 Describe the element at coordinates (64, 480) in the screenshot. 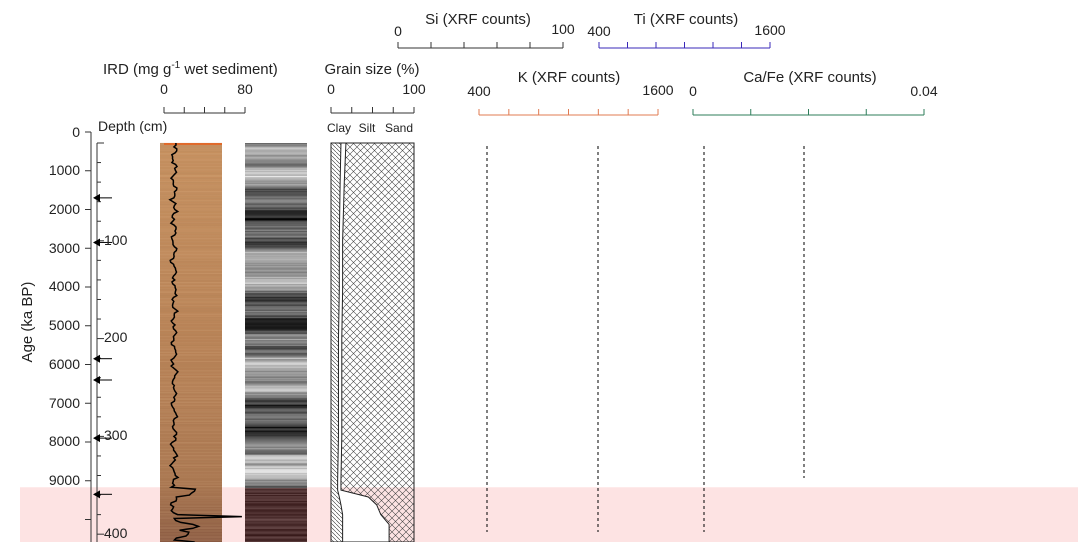

I see `age-tick-label: 9000` at that location.